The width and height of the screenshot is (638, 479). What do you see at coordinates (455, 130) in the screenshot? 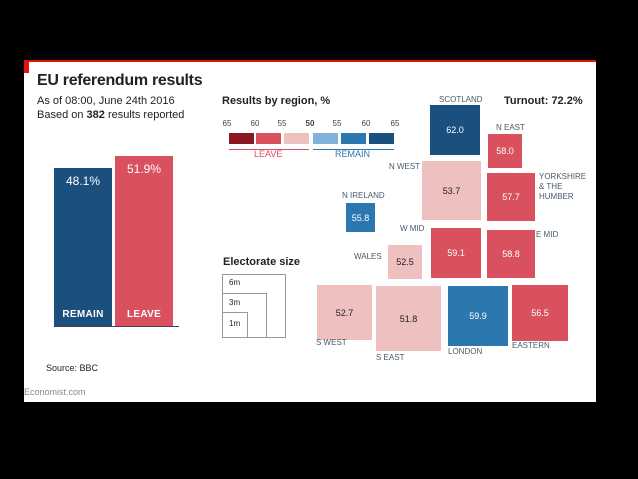
I see `region-tile-scotland: 62.0` at bounding box center [455, 130].